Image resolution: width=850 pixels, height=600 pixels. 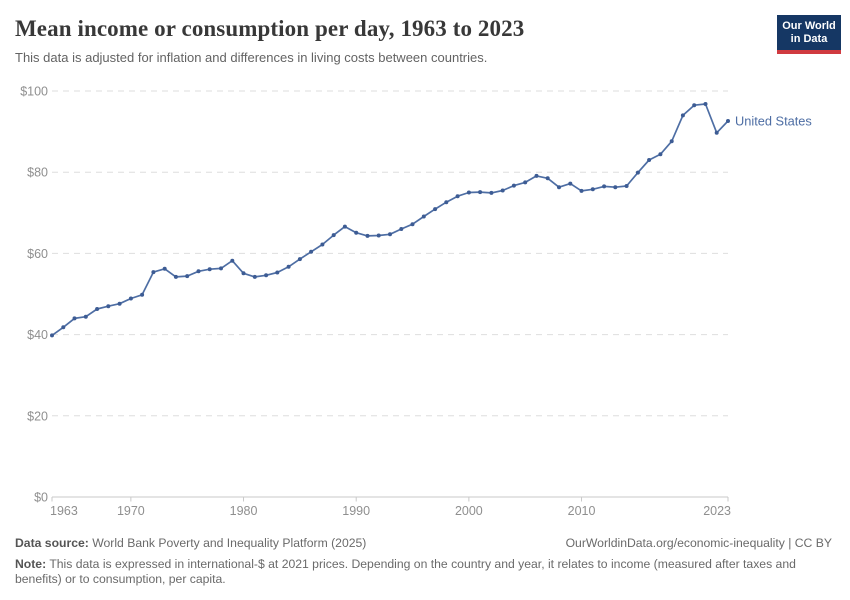 What do you see at coordinates (809, 52) in the screenshot?
I see `owid-logo-red-bar` at bounding box center [809, 52].